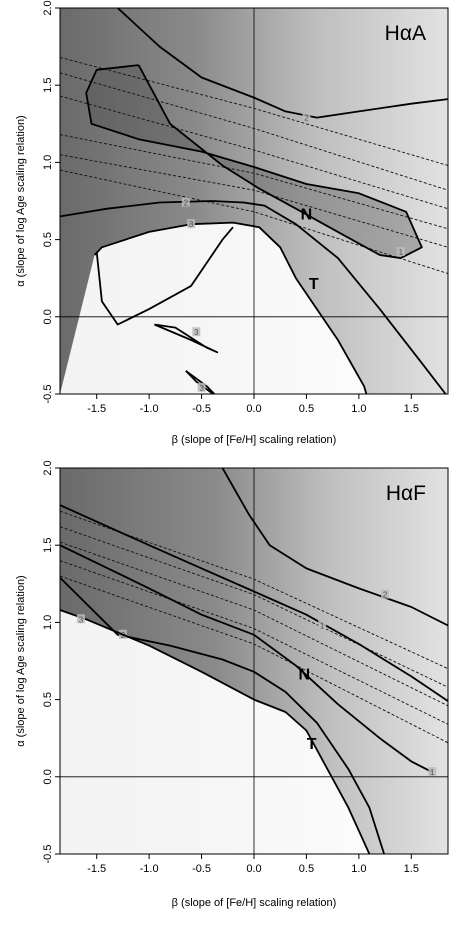  I want to click on x-axis-label-bottom: β (slope of [Fe/H] scaling relation), so click(254, 903).